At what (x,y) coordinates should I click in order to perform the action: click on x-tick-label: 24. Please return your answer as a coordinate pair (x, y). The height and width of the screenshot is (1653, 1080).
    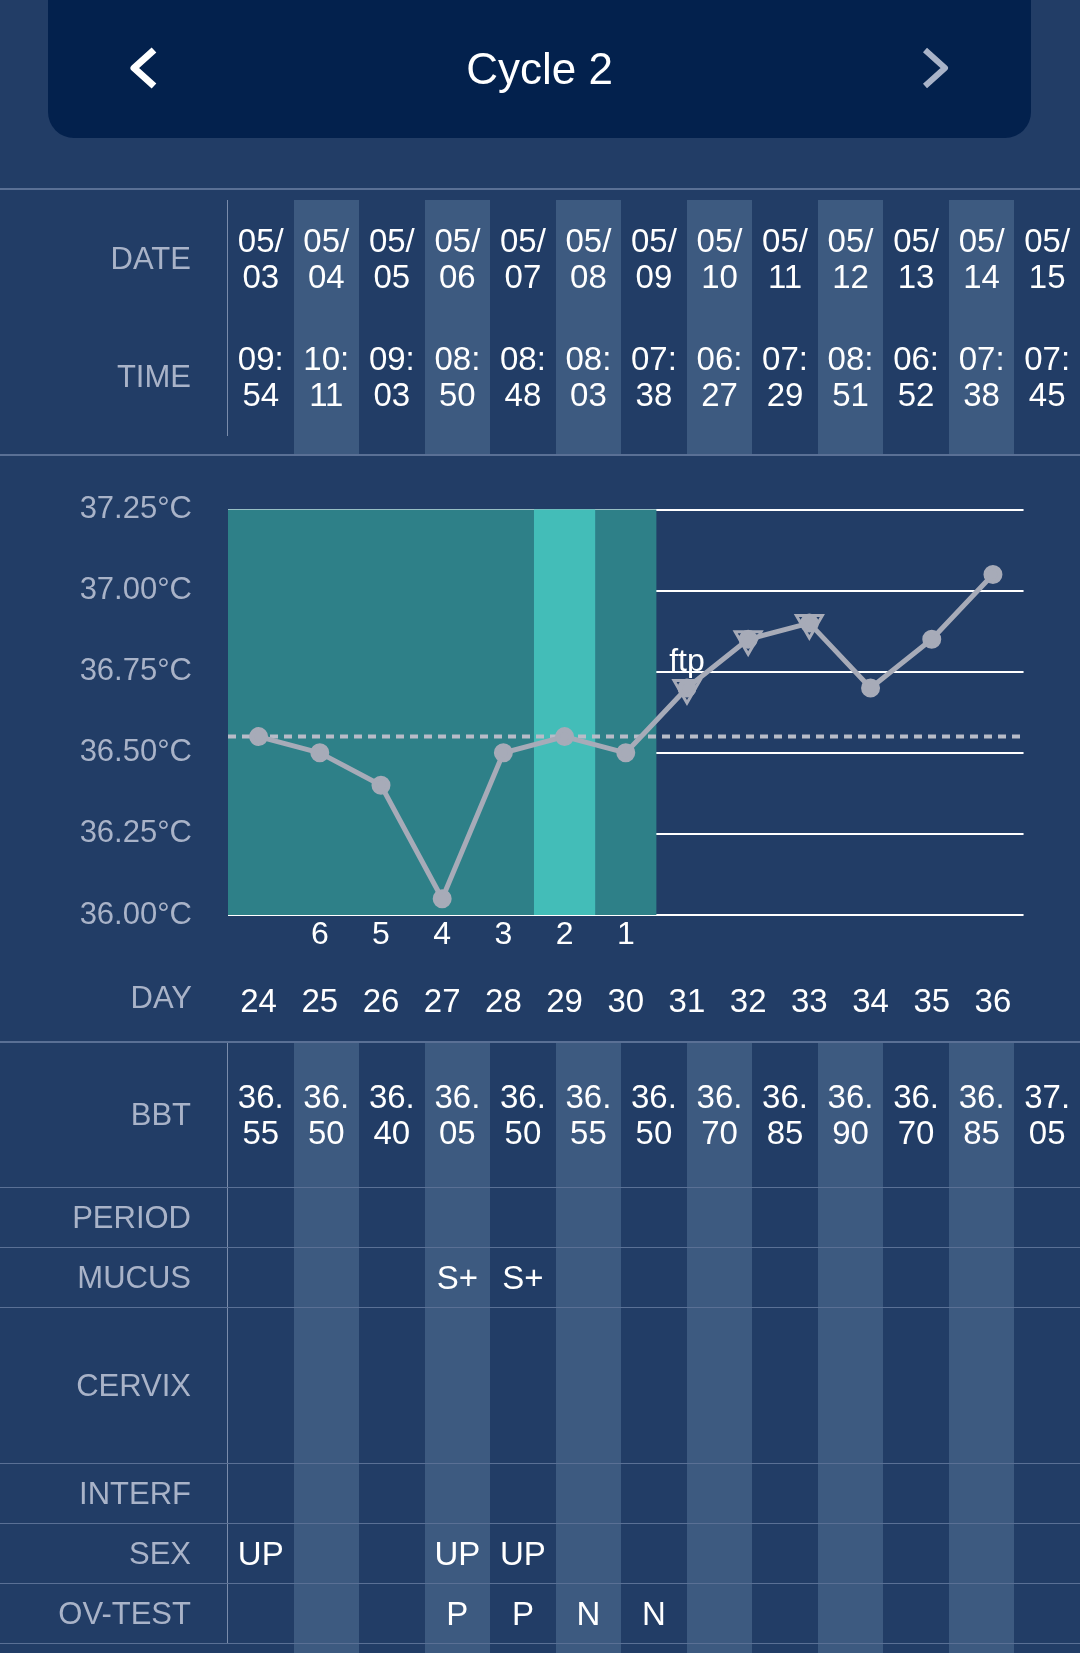
    Looking at the image, I should click on (258, 1000).